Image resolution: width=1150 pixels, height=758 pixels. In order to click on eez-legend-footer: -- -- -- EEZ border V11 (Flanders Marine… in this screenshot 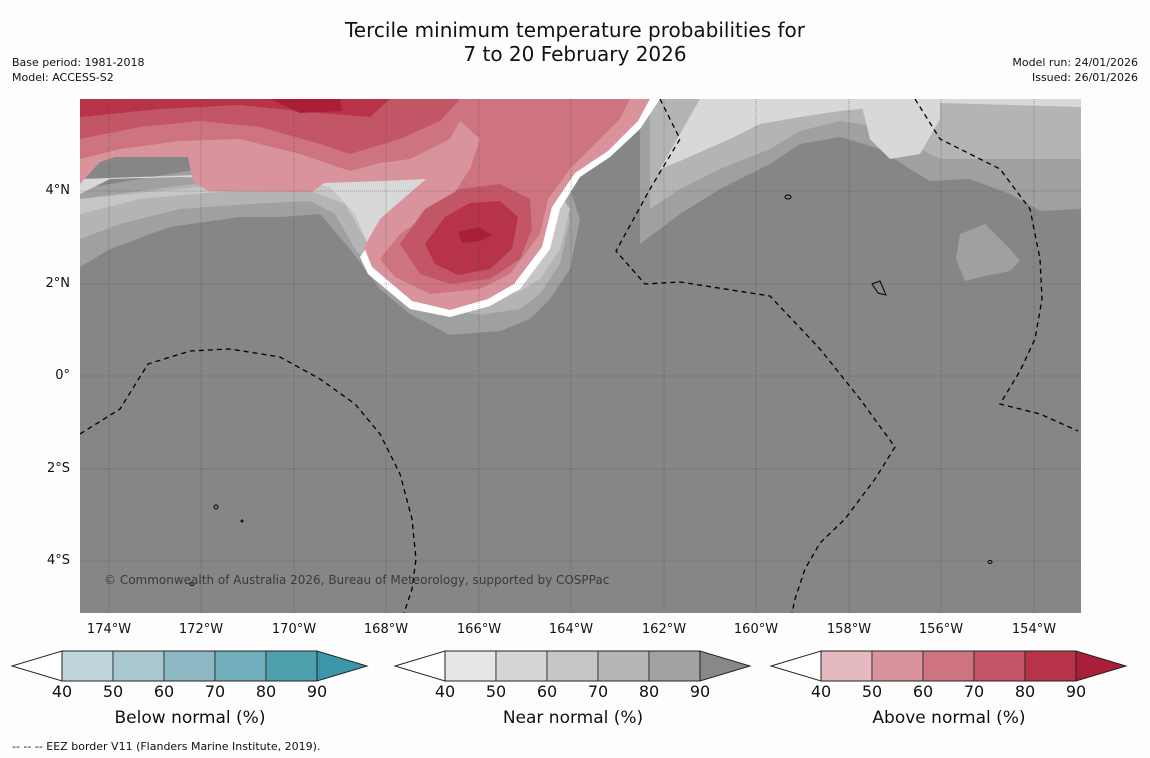, I will do `click(166, 746)`.